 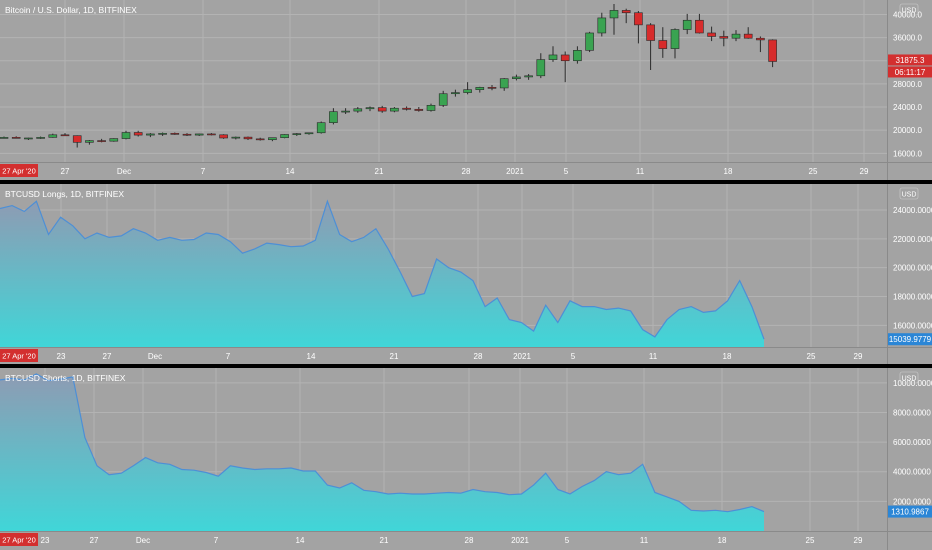 What do you see at coordinates (907, 107) in the screenshot?
I see `y-tick-label: 24000.0` at bounding box center [907, 107].